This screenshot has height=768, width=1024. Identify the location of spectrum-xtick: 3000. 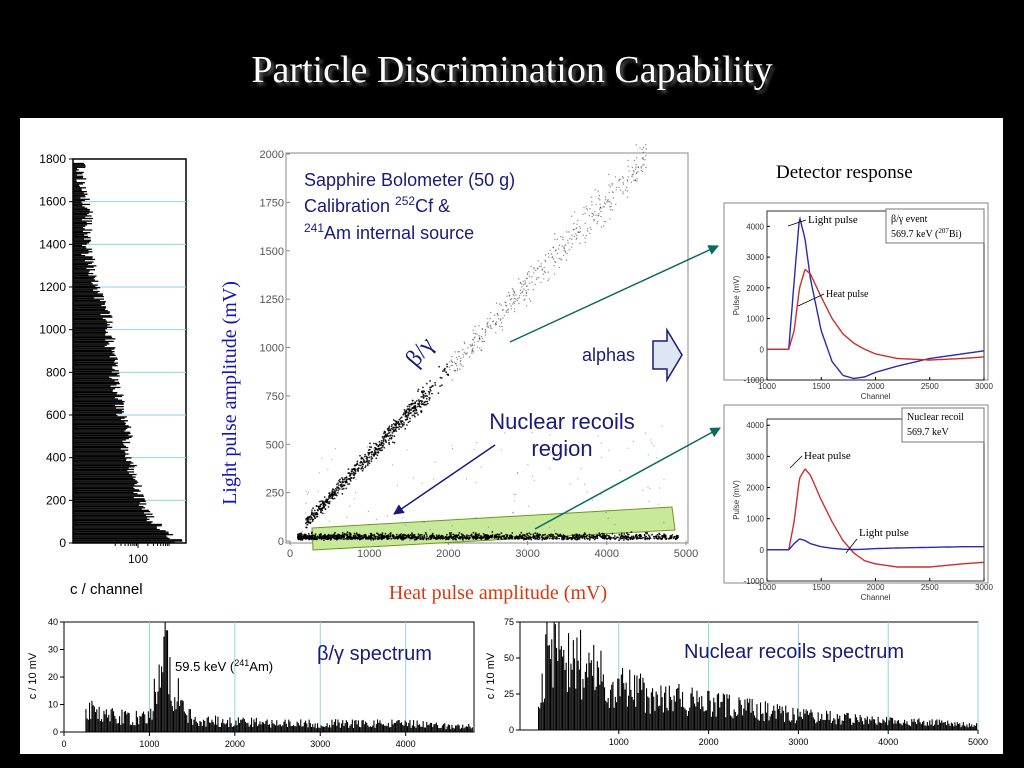
(798, 742).